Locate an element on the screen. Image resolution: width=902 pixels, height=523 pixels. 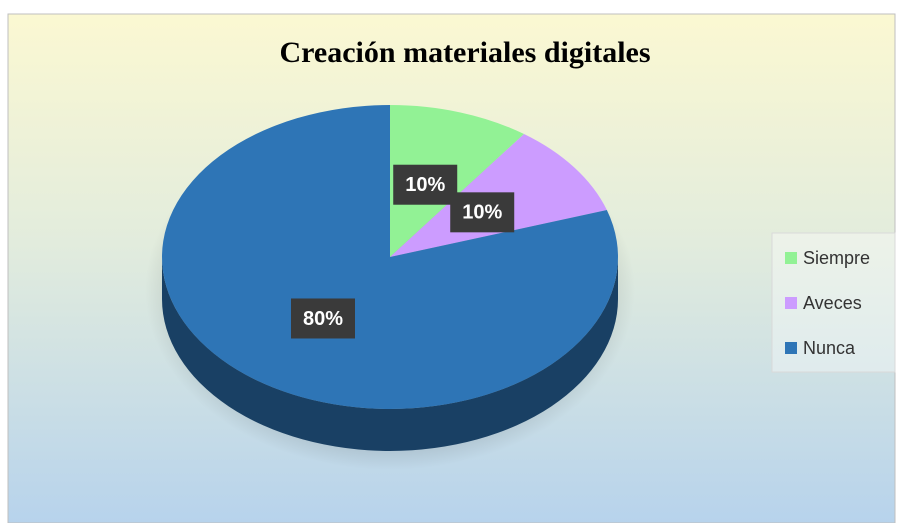
value-label: 80% is located at coordinates (323, 319).